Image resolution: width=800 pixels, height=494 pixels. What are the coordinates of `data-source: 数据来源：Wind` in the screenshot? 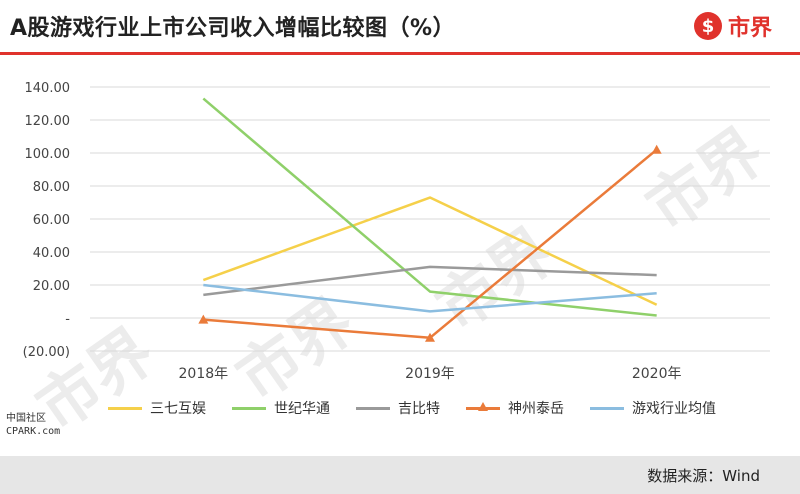 It's located at (703, 476).